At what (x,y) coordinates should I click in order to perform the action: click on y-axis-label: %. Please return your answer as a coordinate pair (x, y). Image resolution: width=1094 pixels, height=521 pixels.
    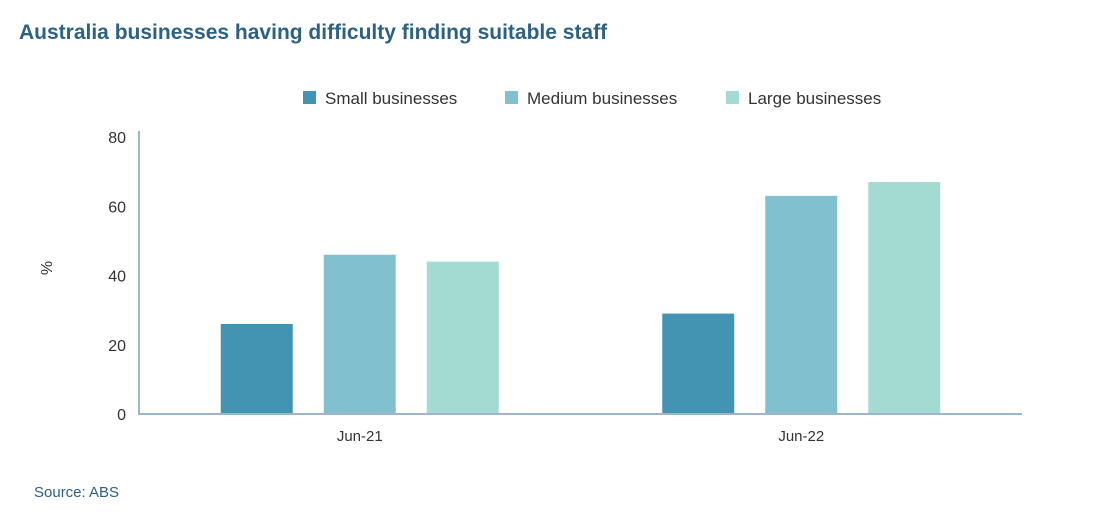
    Looking at the image, I should click on (47, 268).